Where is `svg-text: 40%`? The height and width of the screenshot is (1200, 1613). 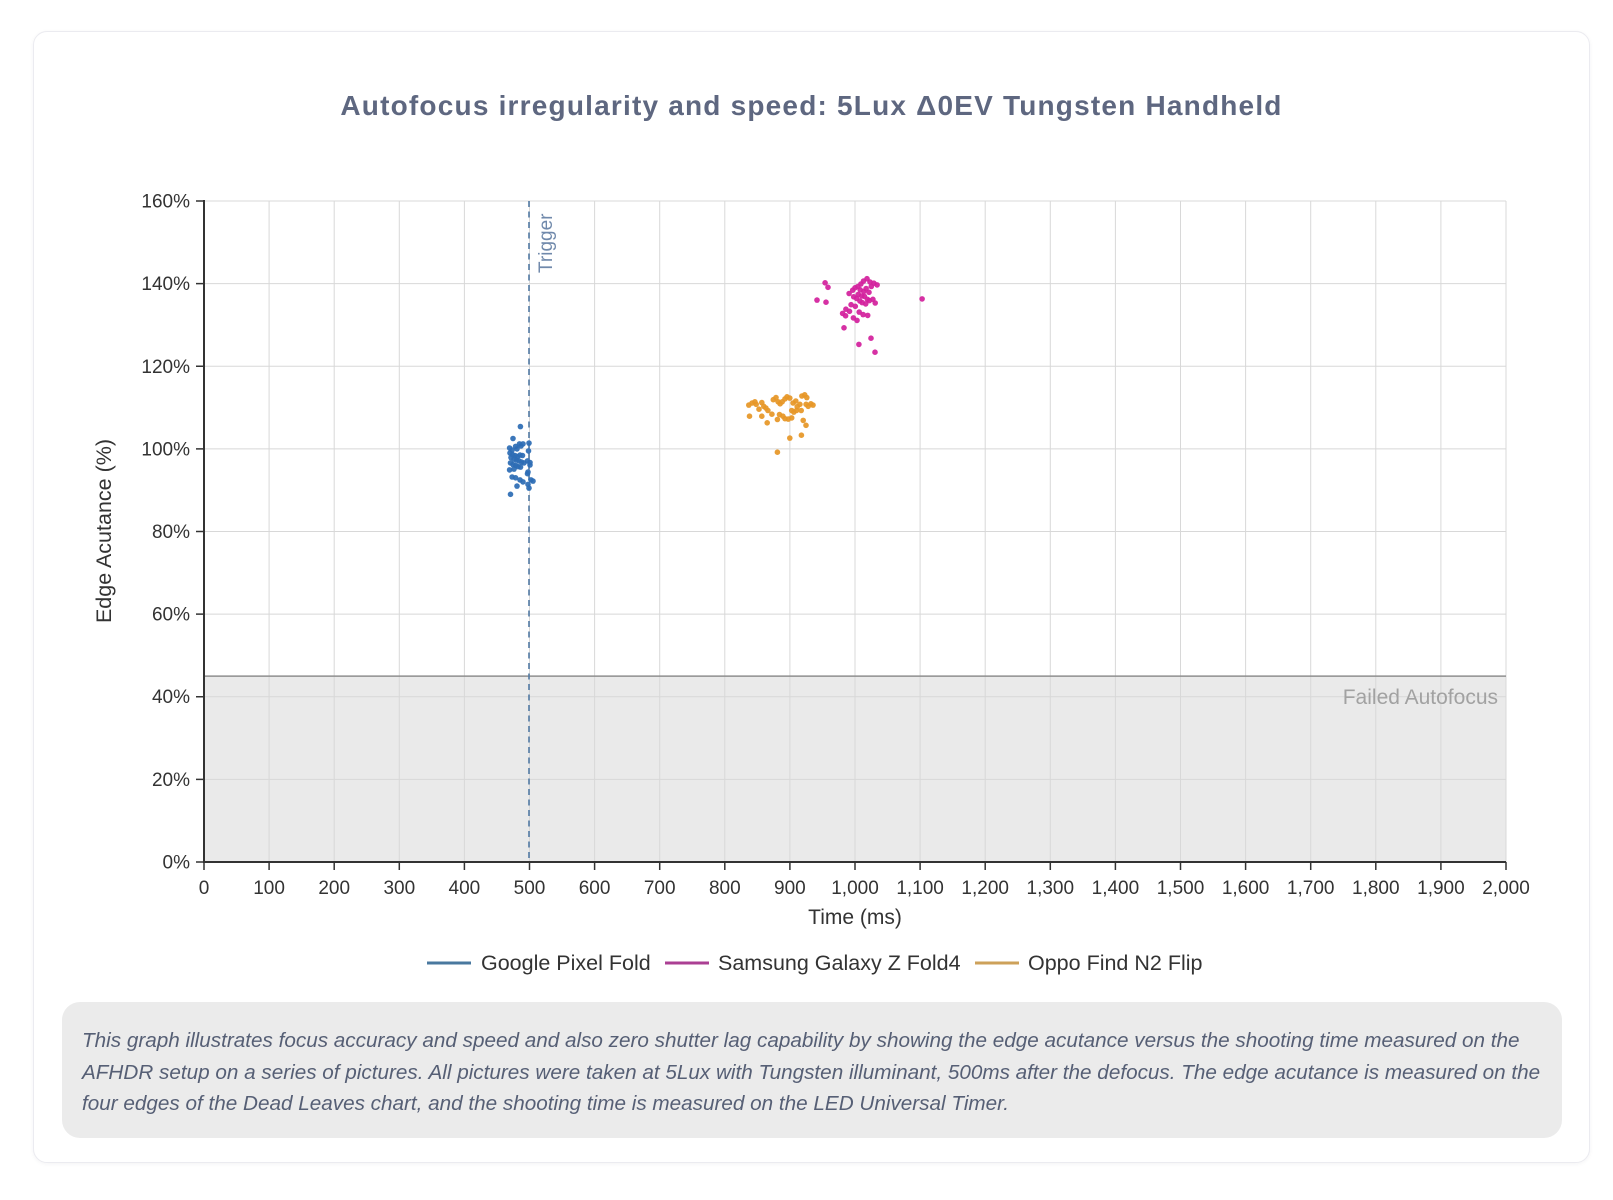 svg-text: 40% is located at coordinates (171, 697).